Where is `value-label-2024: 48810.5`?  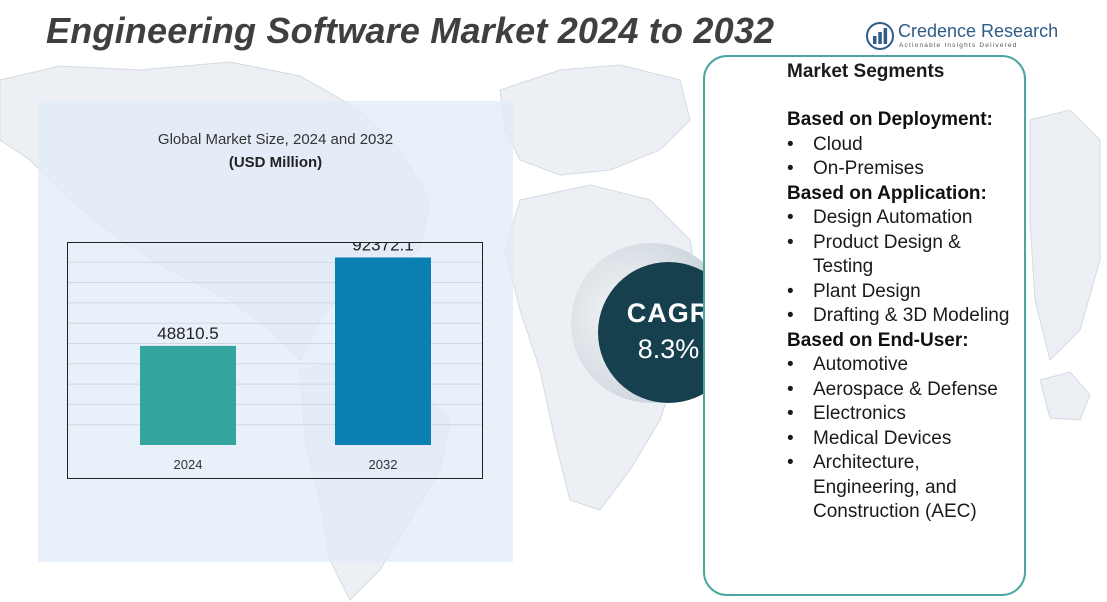 value-label-2024: 48810.5 is located at coordinates (187, 333).